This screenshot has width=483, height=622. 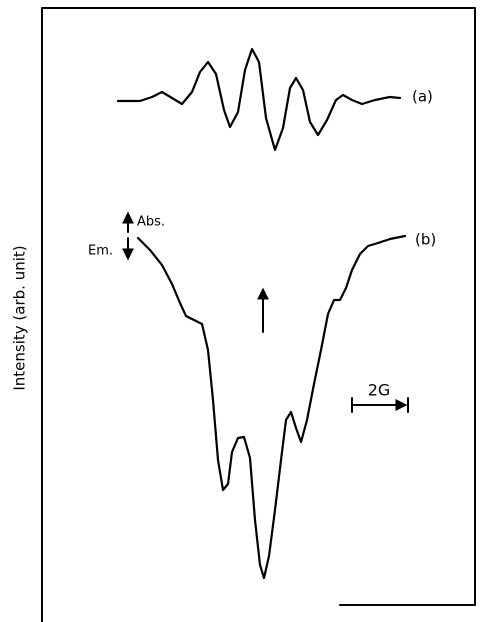 I want to click on abs-label: Abs., so click(x=151, y=222).